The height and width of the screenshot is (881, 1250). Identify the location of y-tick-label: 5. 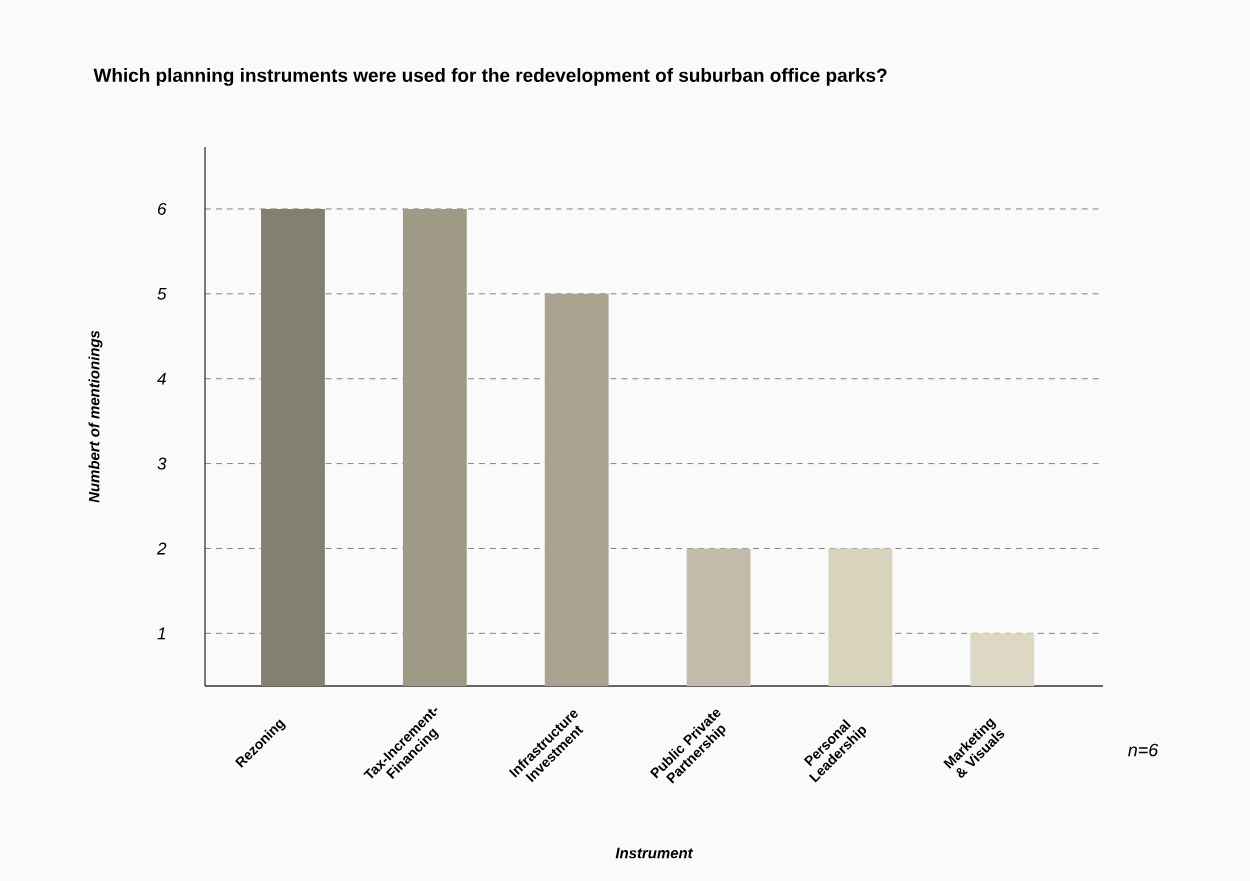
(162, 293).